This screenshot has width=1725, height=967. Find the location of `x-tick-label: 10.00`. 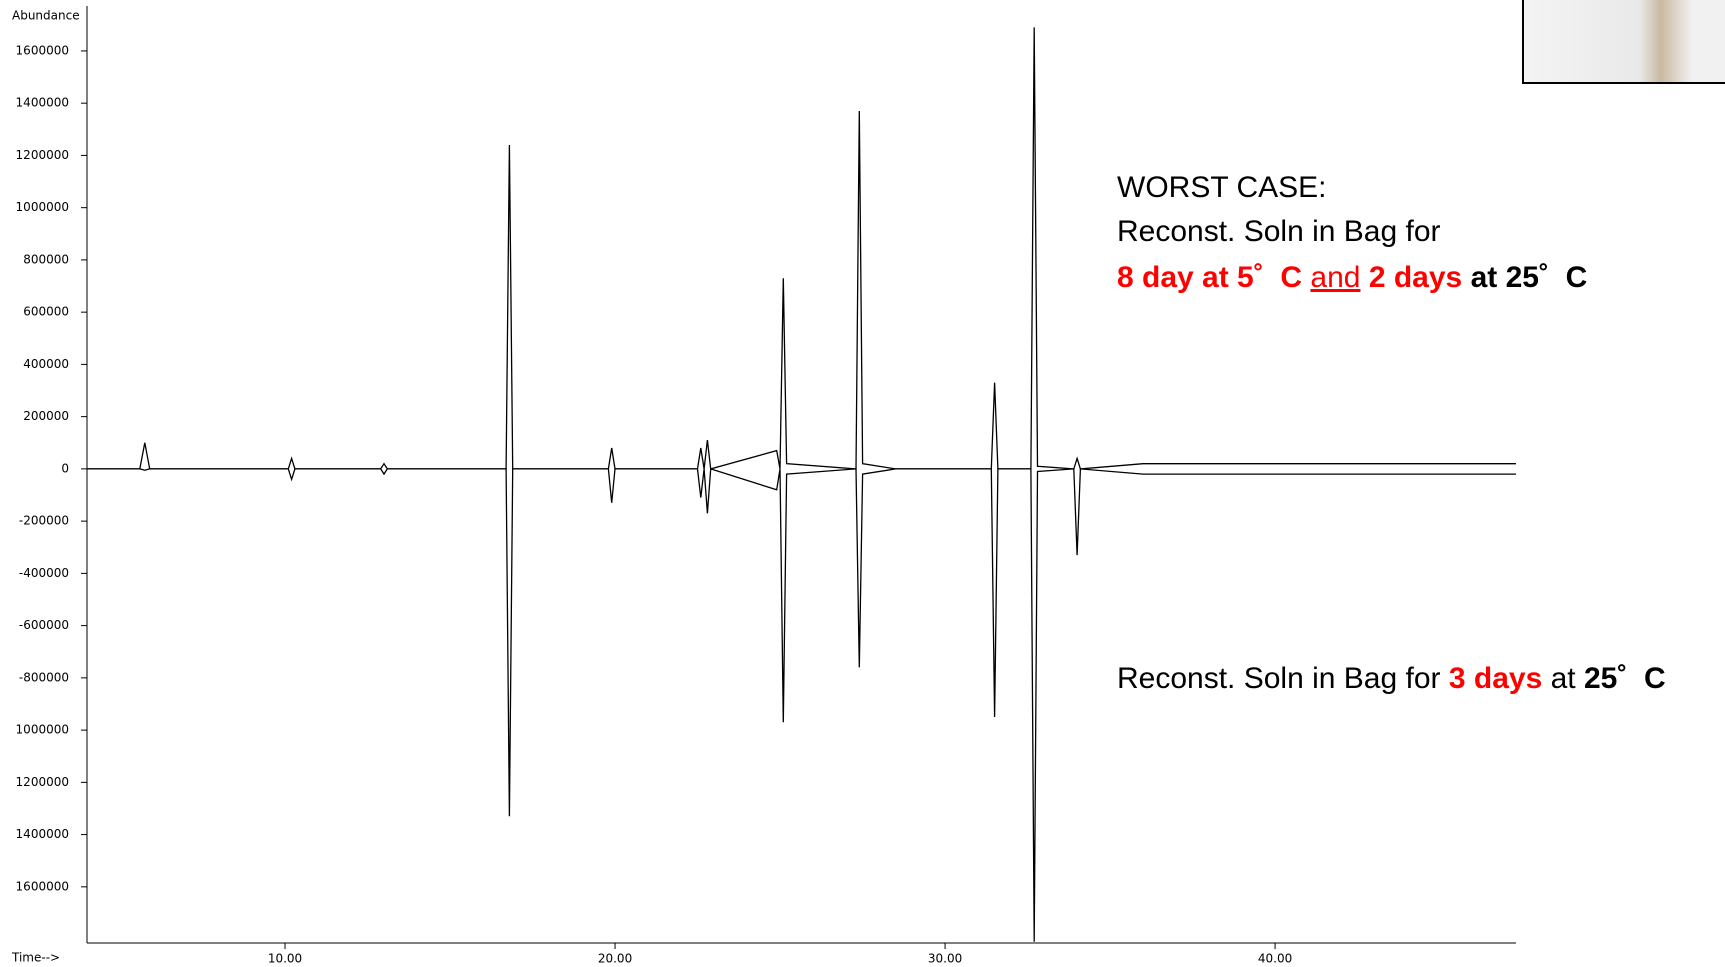

x-tick-label: 10.00 is located at coordinates (285, 959).